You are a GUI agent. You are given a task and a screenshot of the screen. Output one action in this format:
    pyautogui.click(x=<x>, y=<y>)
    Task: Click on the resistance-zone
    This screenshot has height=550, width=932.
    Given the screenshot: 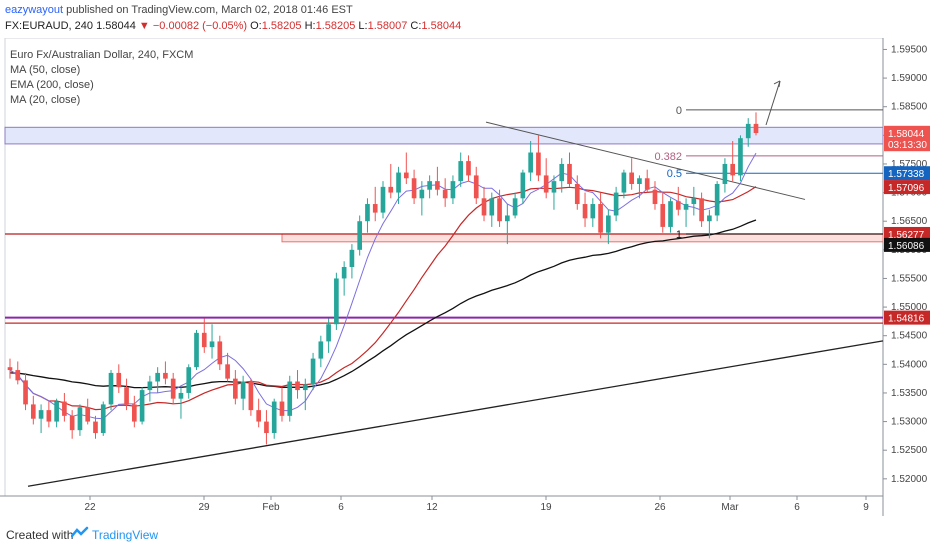 What is the action you would take?
    pyautogui.click(x=444, y=135)
    